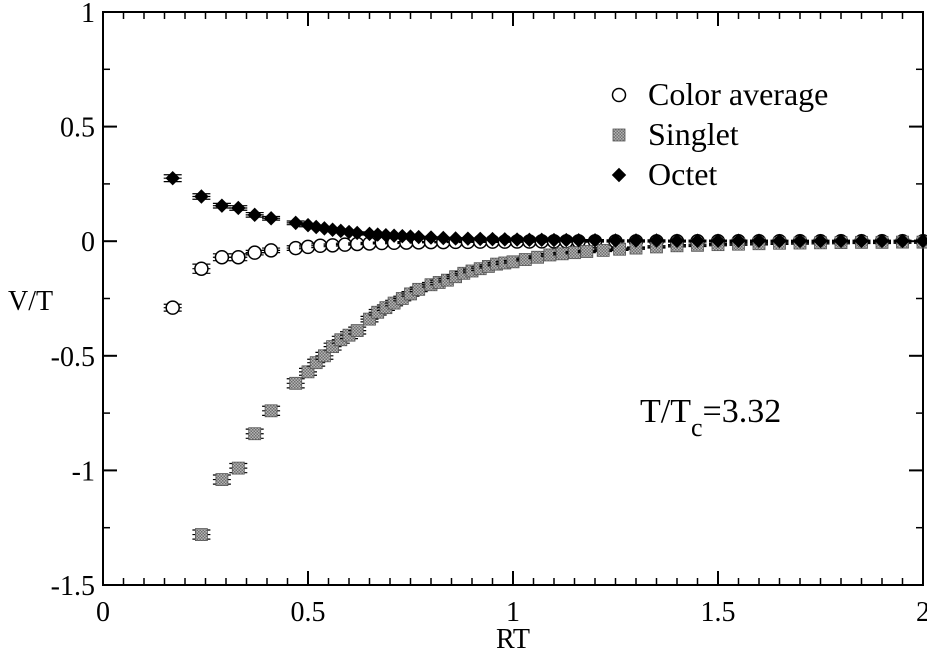  Describe the element at coordinates (88, 14) in the screenshot. I see `y-tick-label: 1` at that location.